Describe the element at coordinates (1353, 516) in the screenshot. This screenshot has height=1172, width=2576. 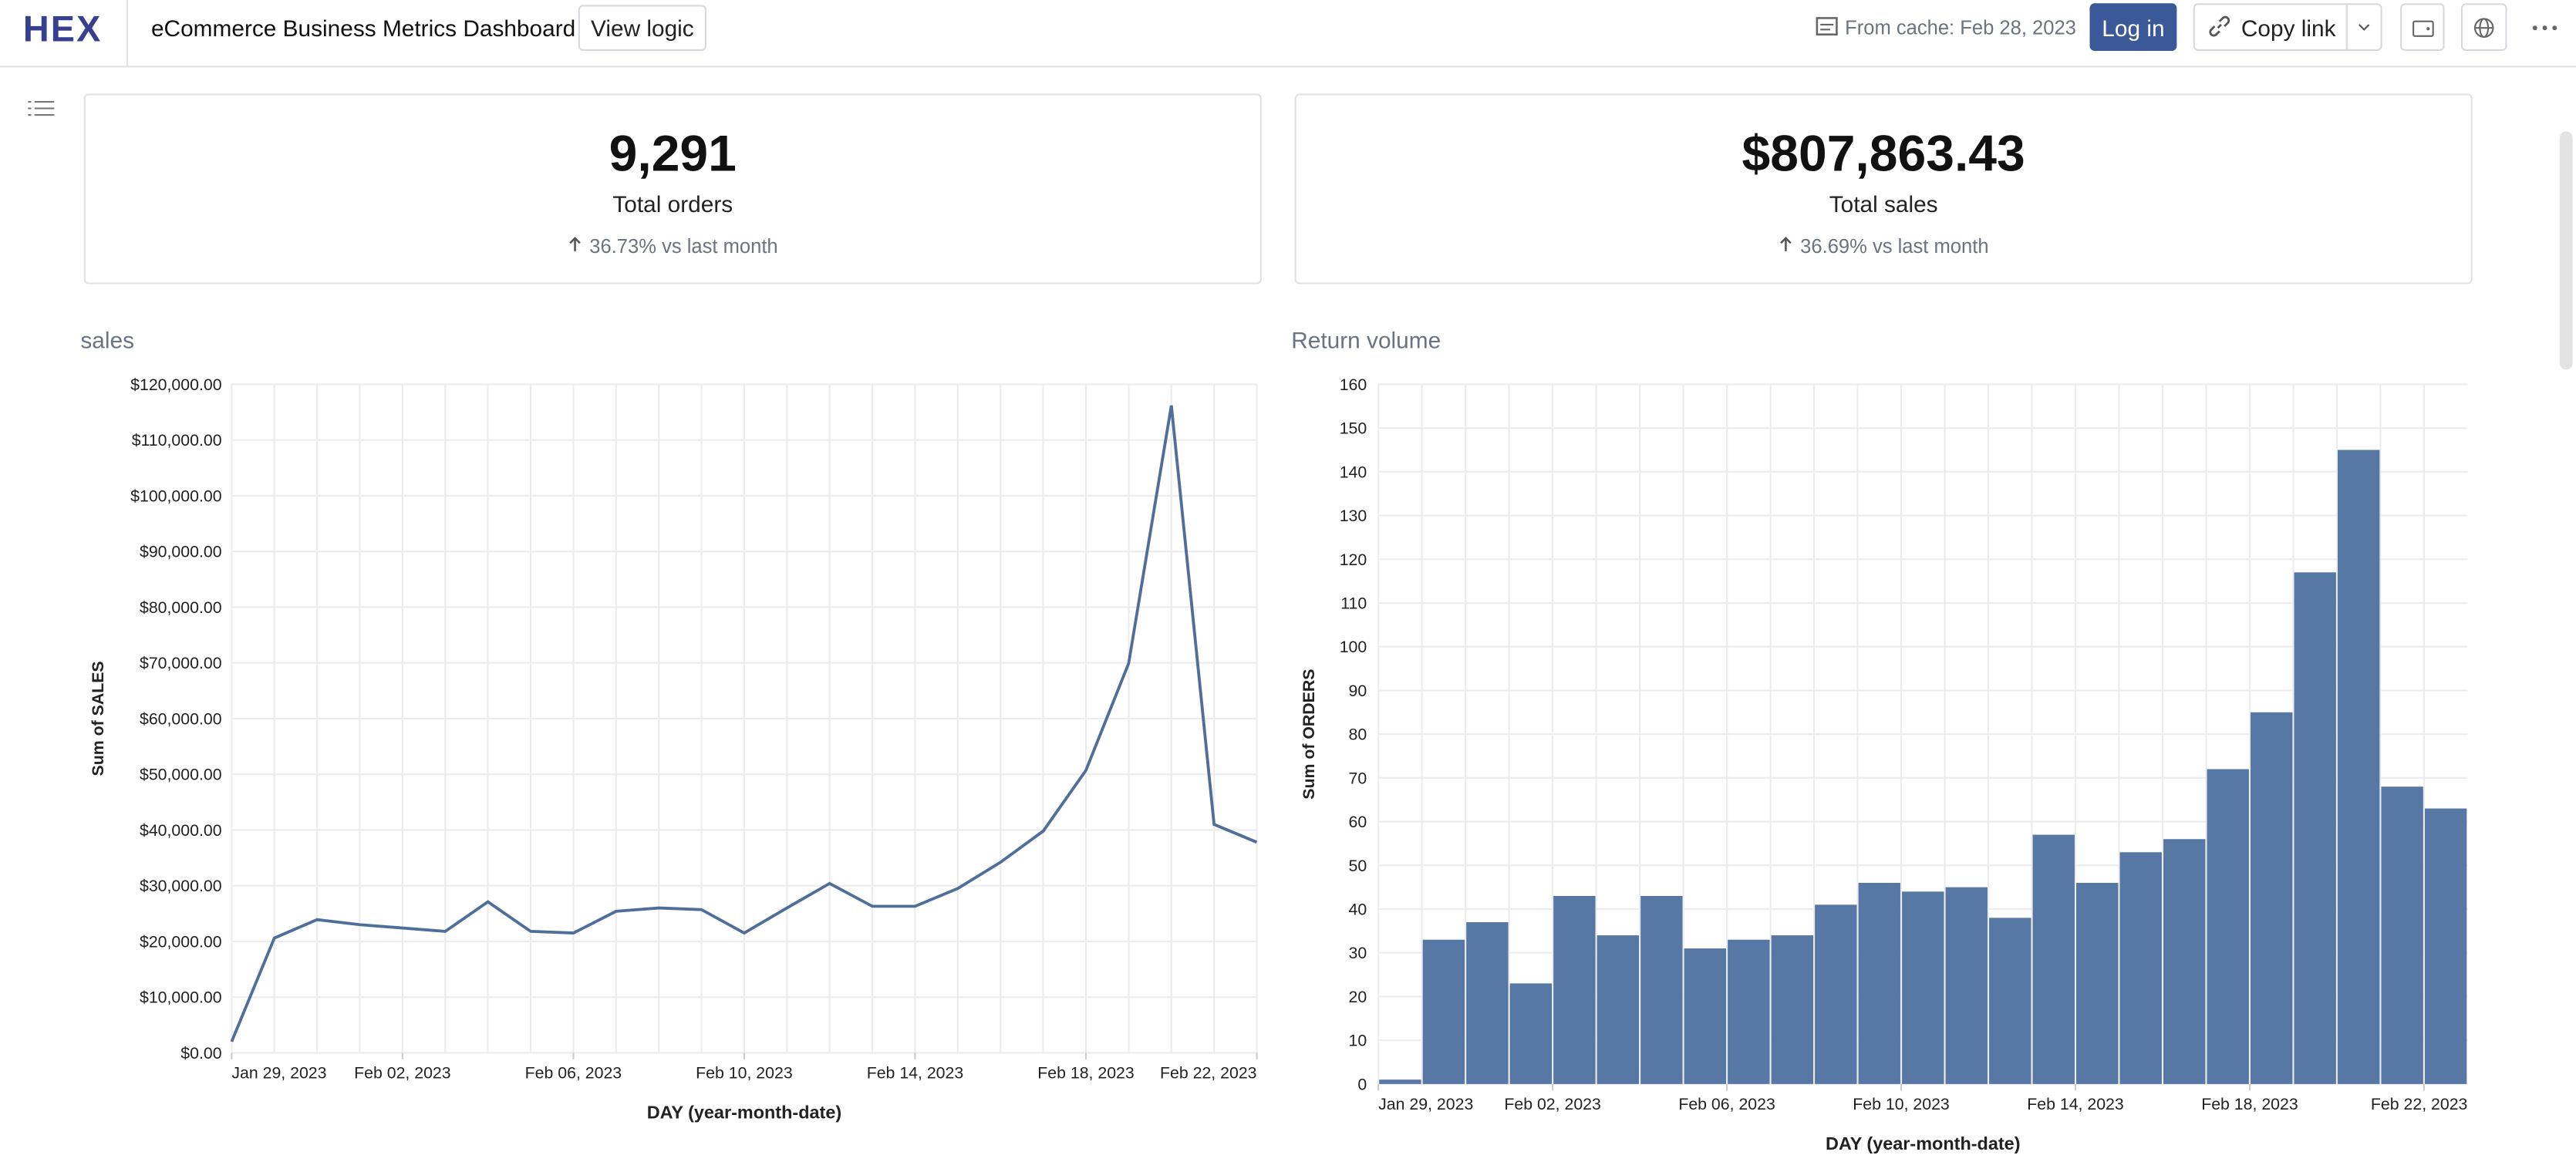
I see `y-tick-label: 130` at that location.